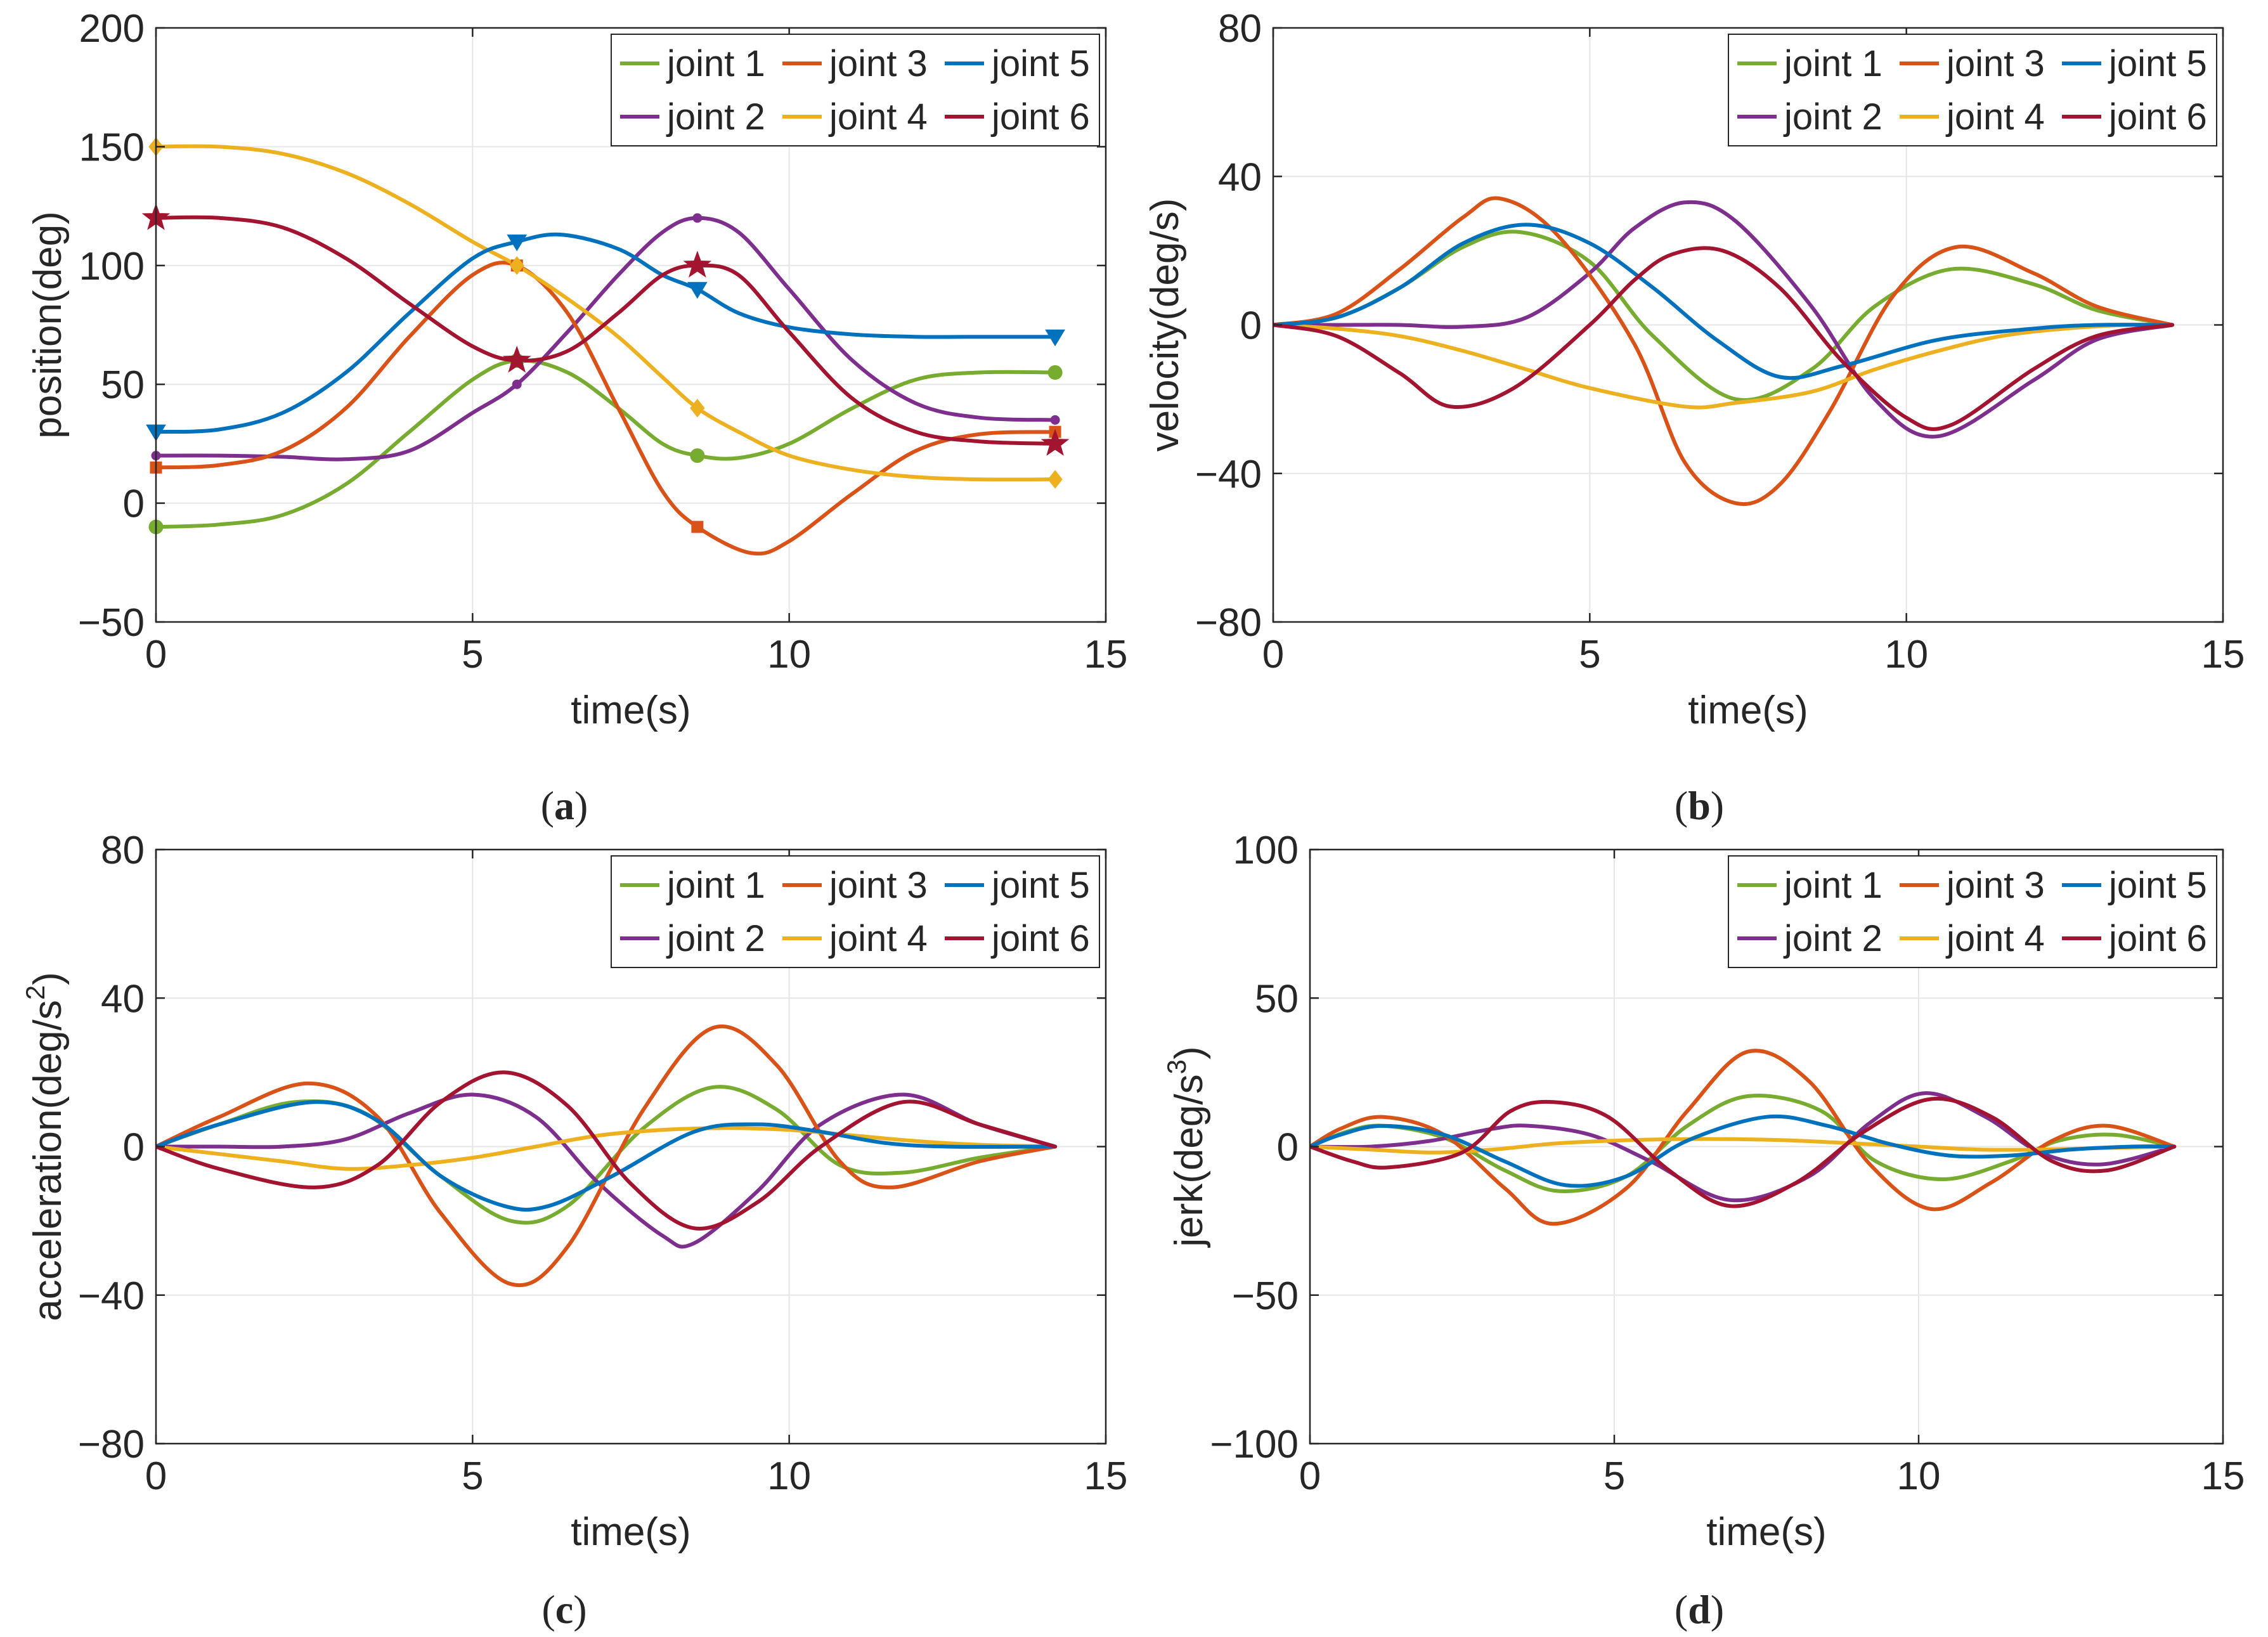 This screenshot has width=2268, height=1637. What do you see at coordinates (1699, 1609) in the screenshot?
I see `panel-caption: (d)` at bounding box center [1699, 1609].